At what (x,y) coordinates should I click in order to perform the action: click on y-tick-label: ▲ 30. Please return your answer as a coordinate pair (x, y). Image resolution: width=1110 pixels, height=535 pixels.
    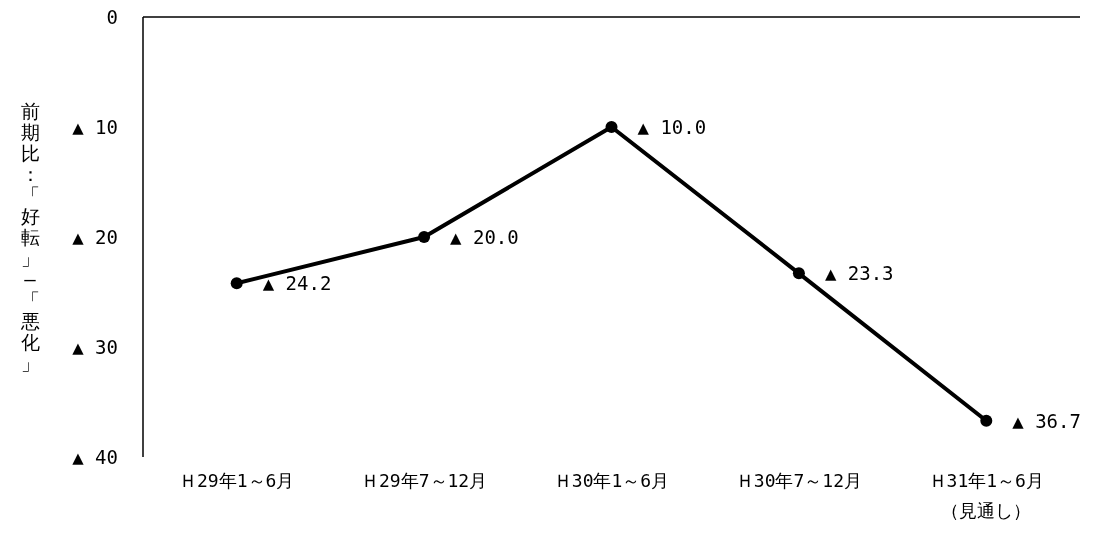
    Looking at the image, I should click on (95, 347).